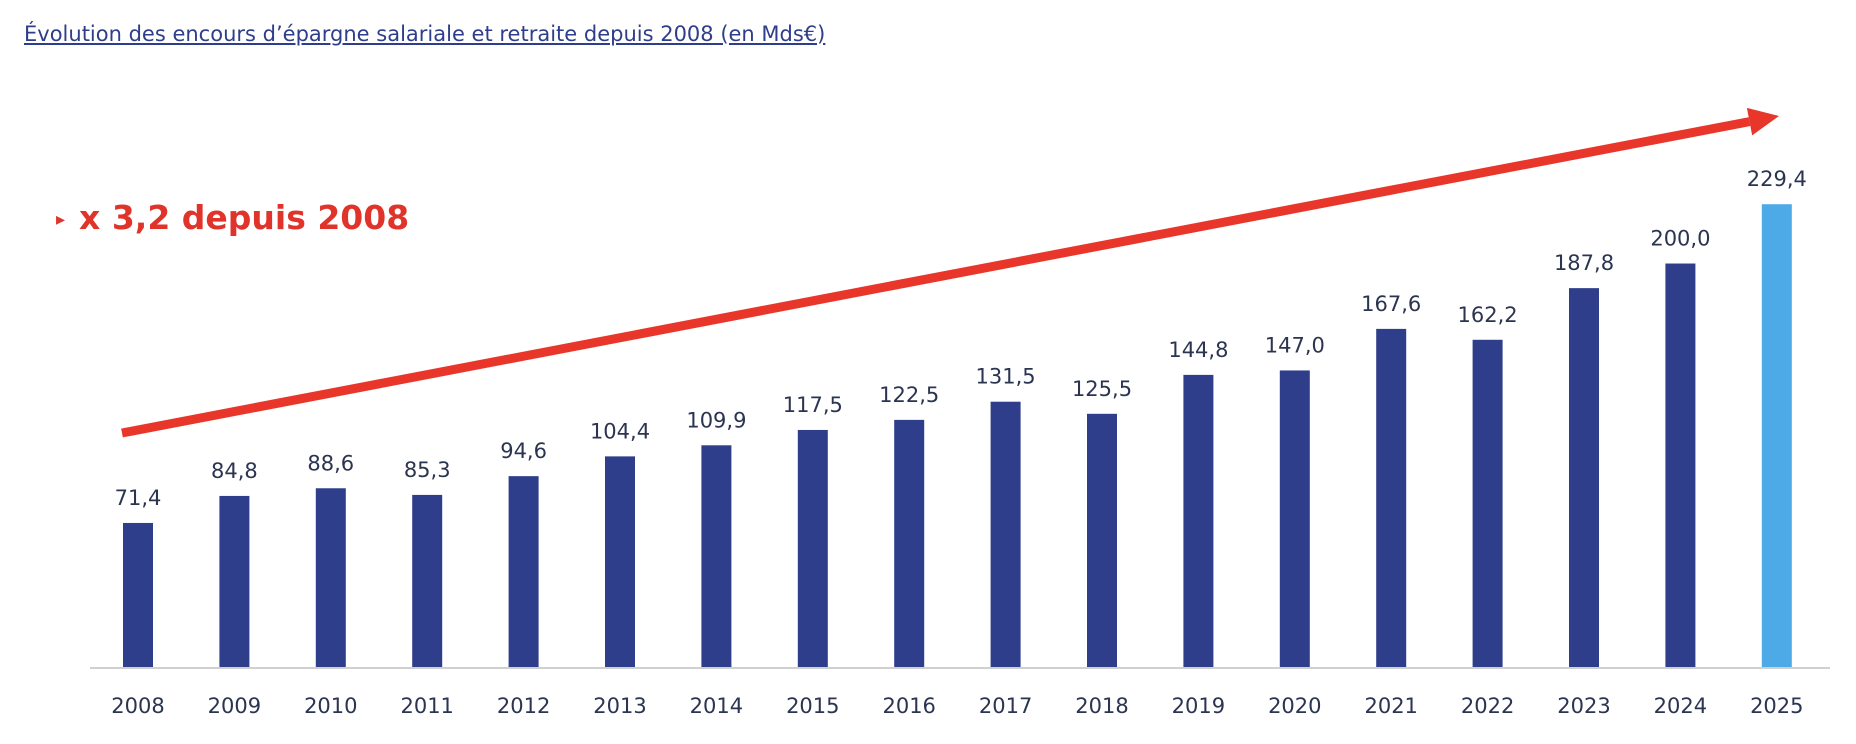 Image resolution: width=1856 pixels, height=744 pixels. Describe the element at coordinates (909, 543) in the screenshot. I see `bar-2016` at that location.